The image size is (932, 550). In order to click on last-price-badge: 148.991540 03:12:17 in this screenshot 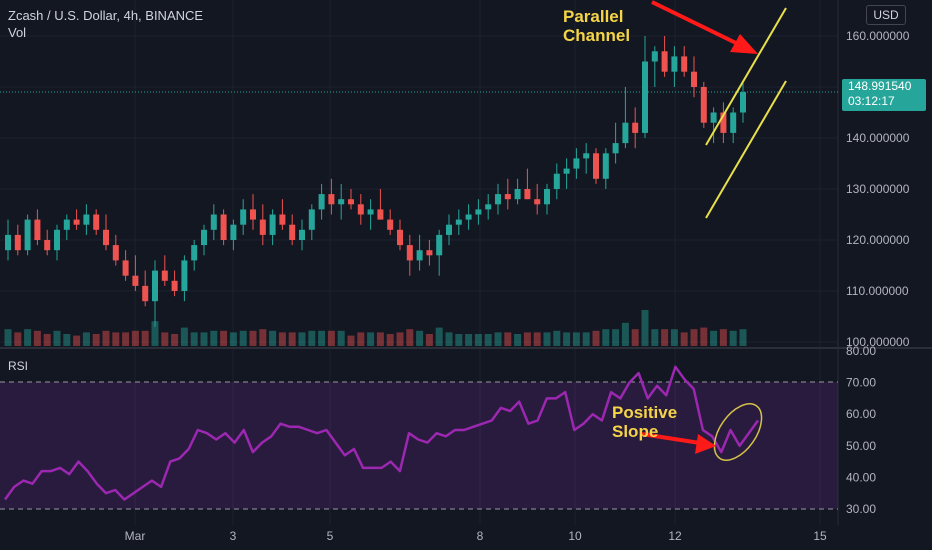, I will do `click(884, 95)`.